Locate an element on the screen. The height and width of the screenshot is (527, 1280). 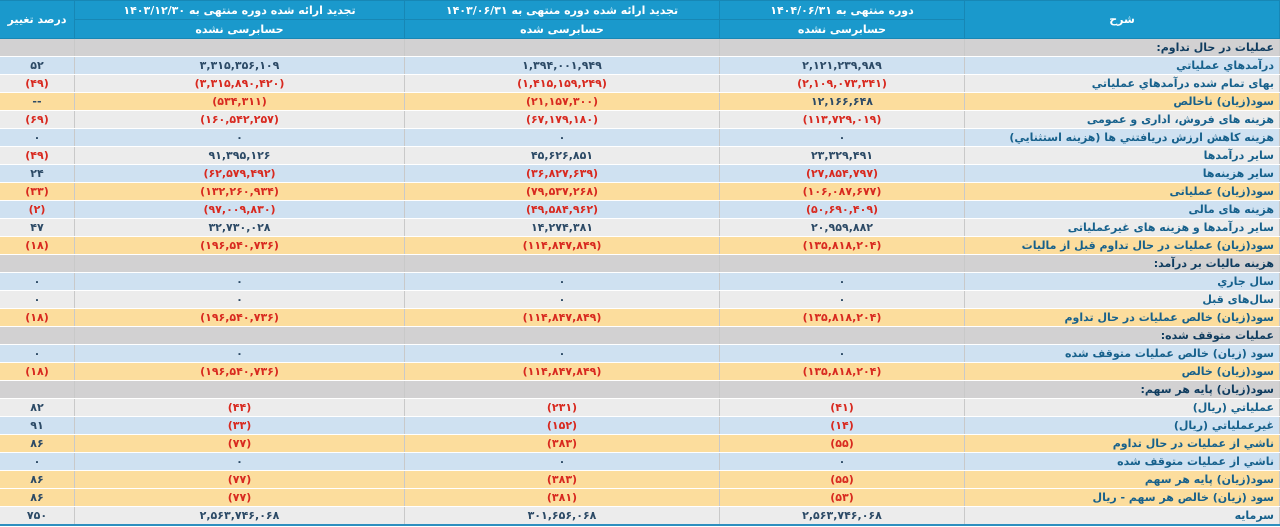
row-label: سود(زیان) پایه هر سهم: is located at coordinates (1122, 389).